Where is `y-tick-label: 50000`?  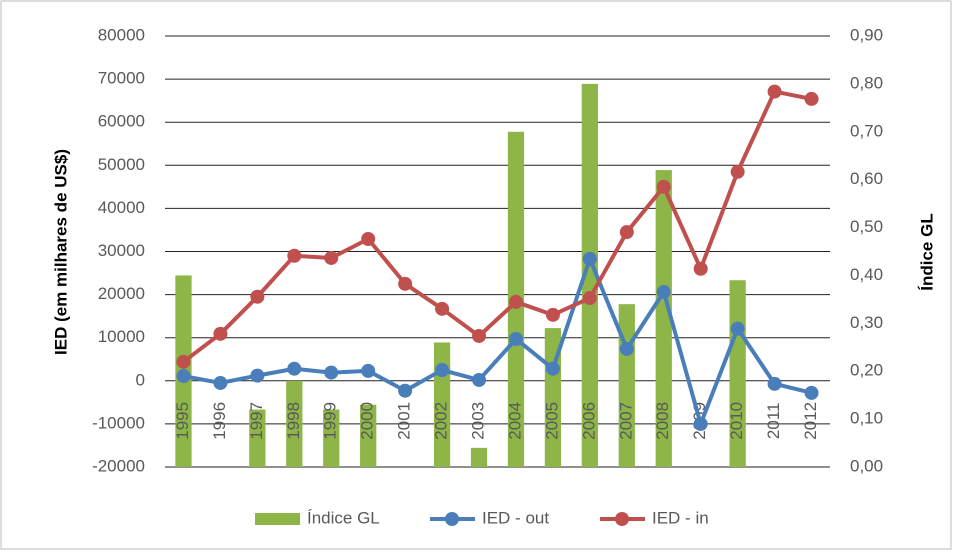 y-tick-label: 50000 is located at coordinates (121, 164).